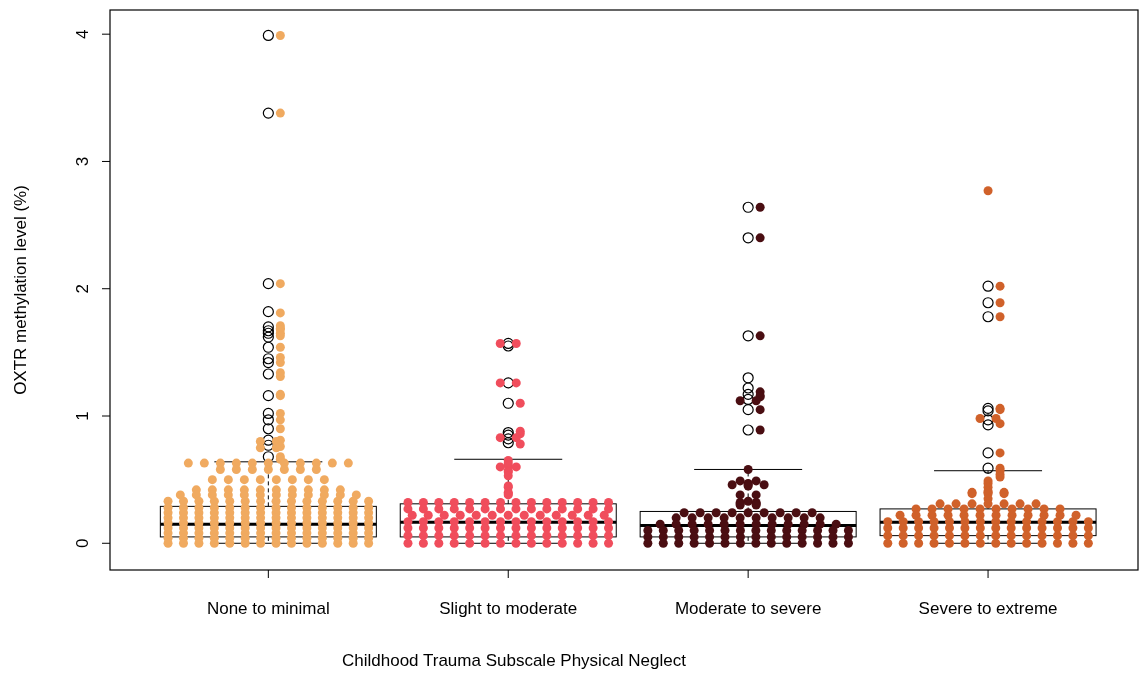 This screenshot has height=673, width=1141. What do you see at coordinates (748, 608) in the screenshot?
I see `x-tick-label: Moderate to severe` at bounding box center [748, 608].